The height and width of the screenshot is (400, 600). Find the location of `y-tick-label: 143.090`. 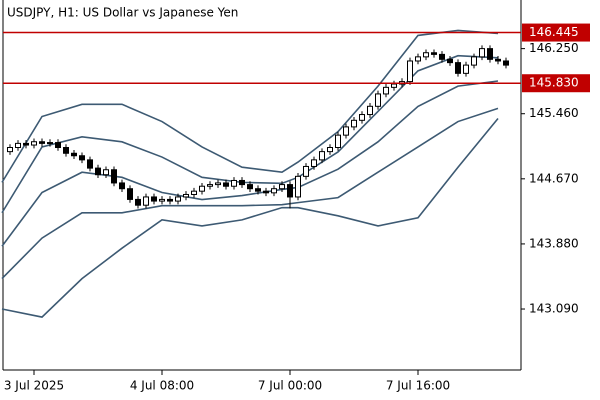

y-tick-label: 143.090 is located at coordinates (554, 309).